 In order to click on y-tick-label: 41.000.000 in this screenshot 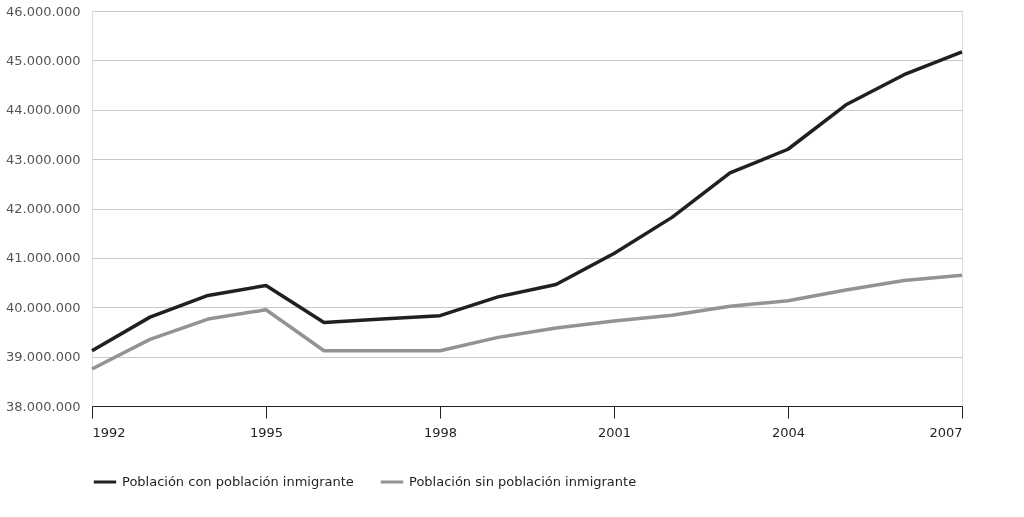, I will do `click(43, 258)`.